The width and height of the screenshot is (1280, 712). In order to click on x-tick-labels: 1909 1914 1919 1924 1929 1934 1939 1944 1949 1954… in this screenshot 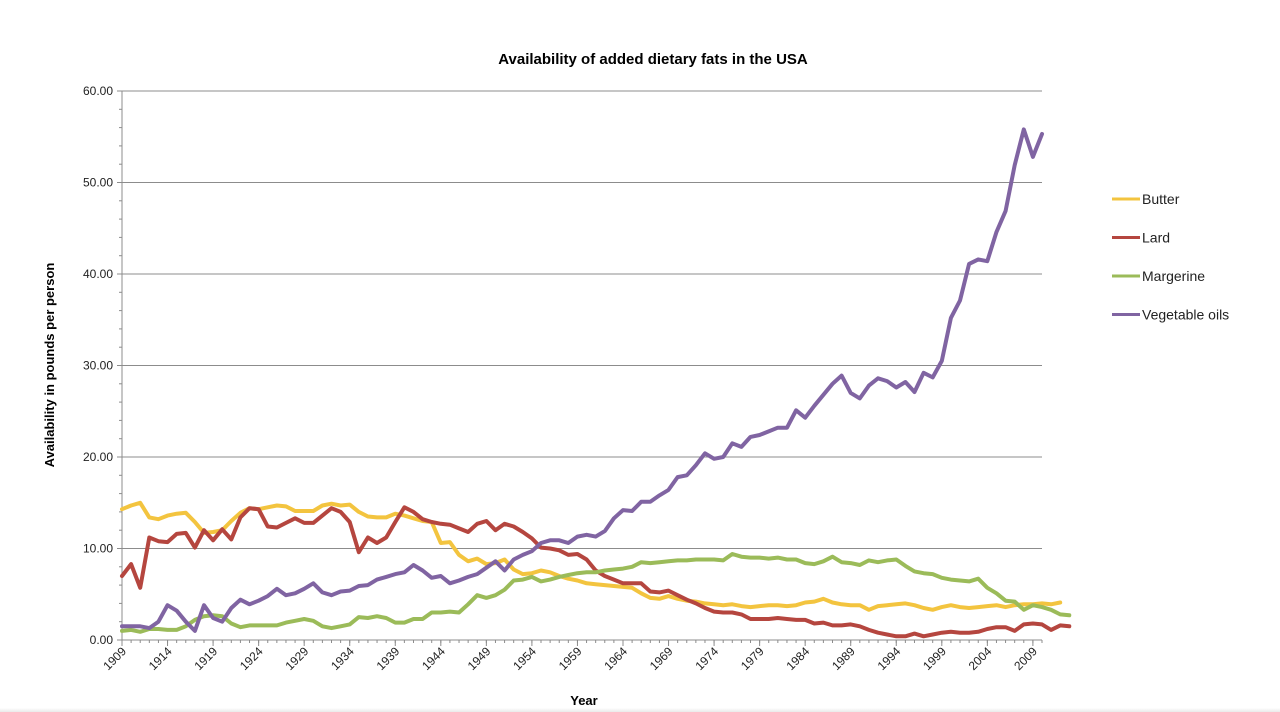, I will do `click(570, 658)`.